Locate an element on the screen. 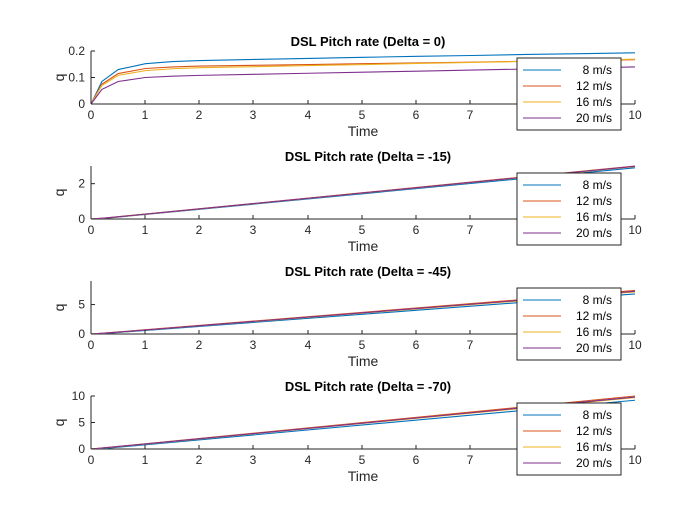 The image size is (700, 525). series-line-8-m-s is located at coordinates (363, 78).